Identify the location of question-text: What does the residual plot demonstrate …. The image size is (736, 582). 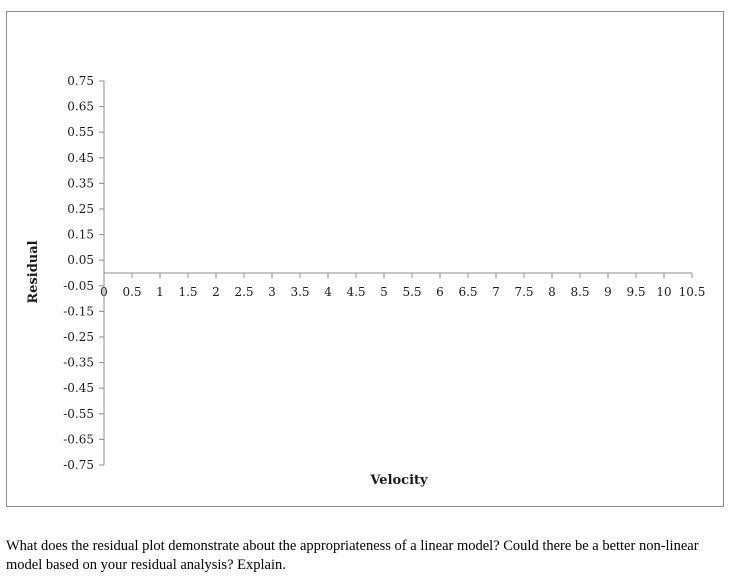
(352, 555).